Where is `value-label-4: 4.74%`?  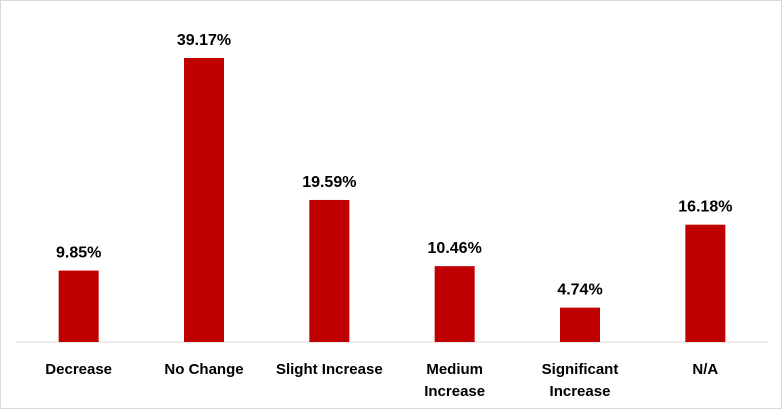 value-label-4: 4.74% is located at coordinates (579, 290).